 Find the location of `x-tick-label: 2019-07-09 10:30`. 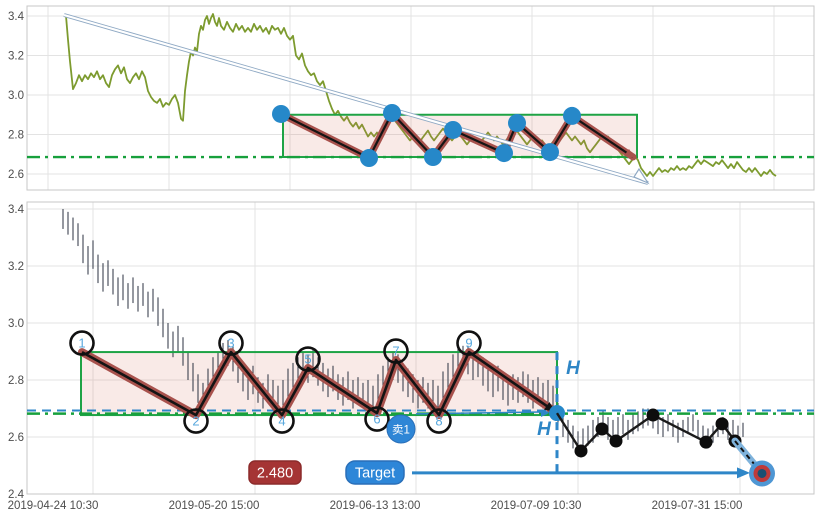

x-tick-label: 2019-07-09 10:30 is located at coordinates (536, 506).